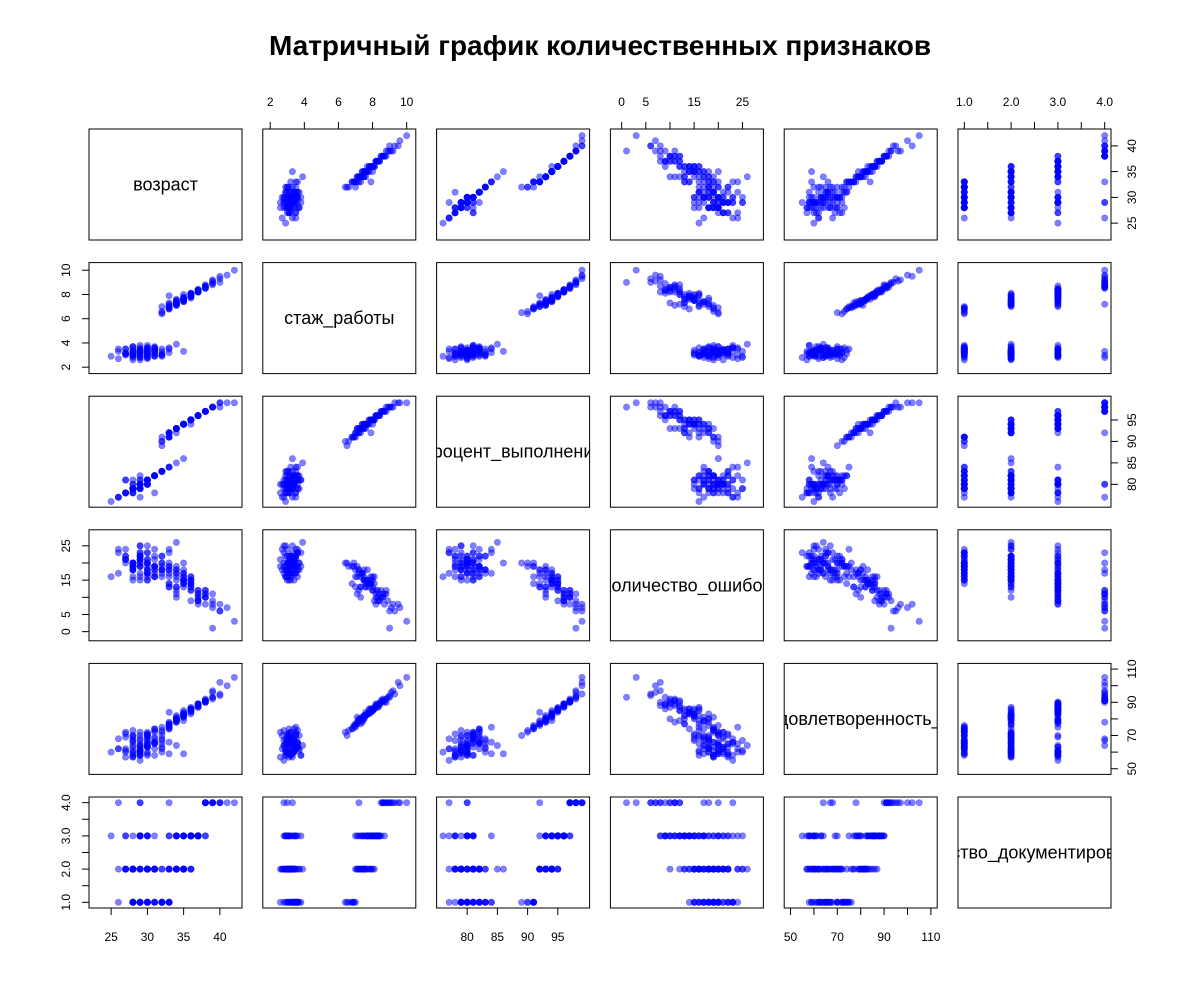  Describe the element at coordinates (1034, 184) in the screenshot. I see `panel-frame` at that location.